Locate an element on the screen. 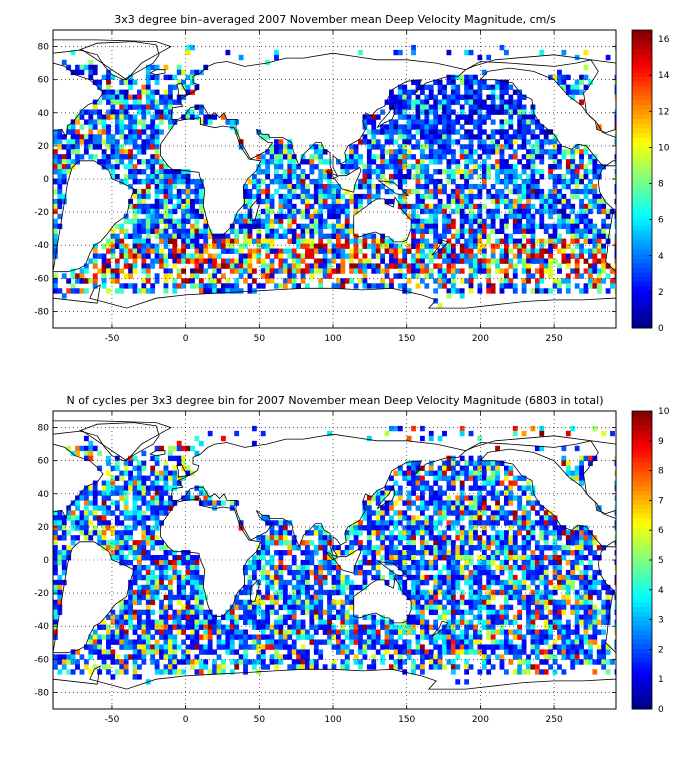  y-tick-label: 60 is located at coordinates (44, 81).